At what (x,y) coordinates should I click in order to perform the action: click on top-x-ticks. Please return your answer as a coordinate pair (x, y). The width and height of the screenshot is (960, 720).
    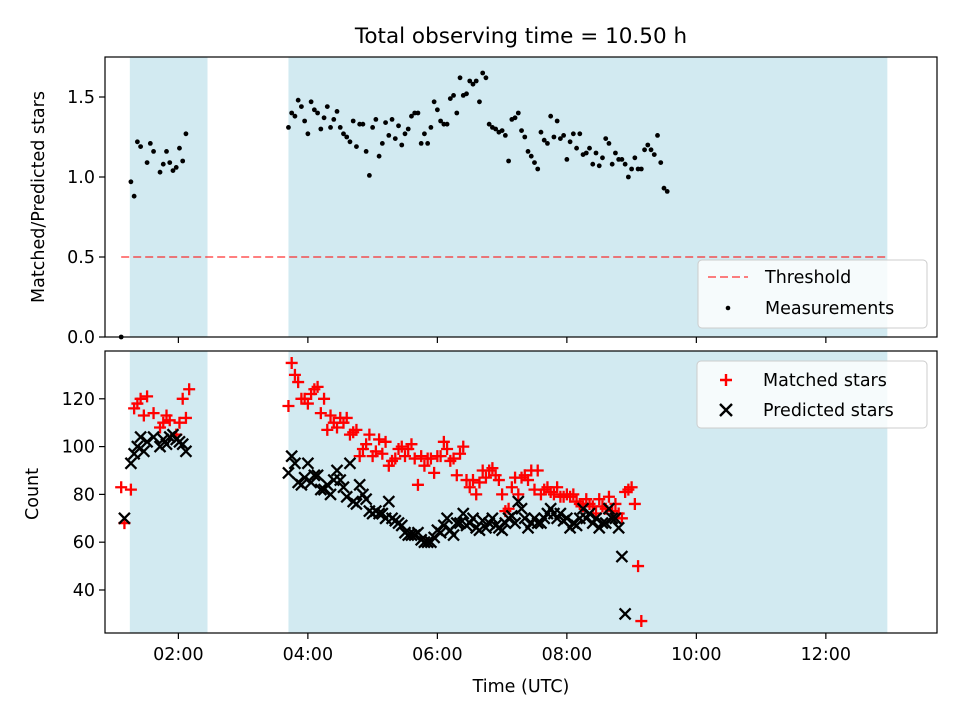
    Looking at the image, I should click on (502, 340).